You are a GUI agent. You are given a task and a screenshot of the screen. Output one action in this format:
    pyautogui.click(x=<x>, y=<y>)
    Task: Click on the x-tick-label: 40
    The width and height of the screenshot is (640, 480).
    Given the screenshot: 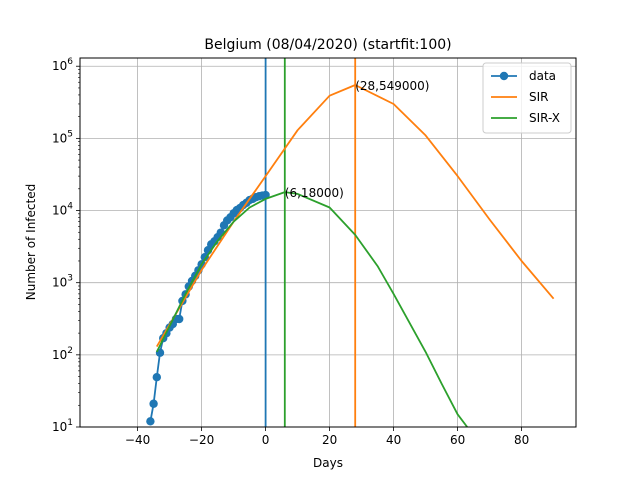 What is the action you would take?
    pyautogui.click(x=393, y=440)
    